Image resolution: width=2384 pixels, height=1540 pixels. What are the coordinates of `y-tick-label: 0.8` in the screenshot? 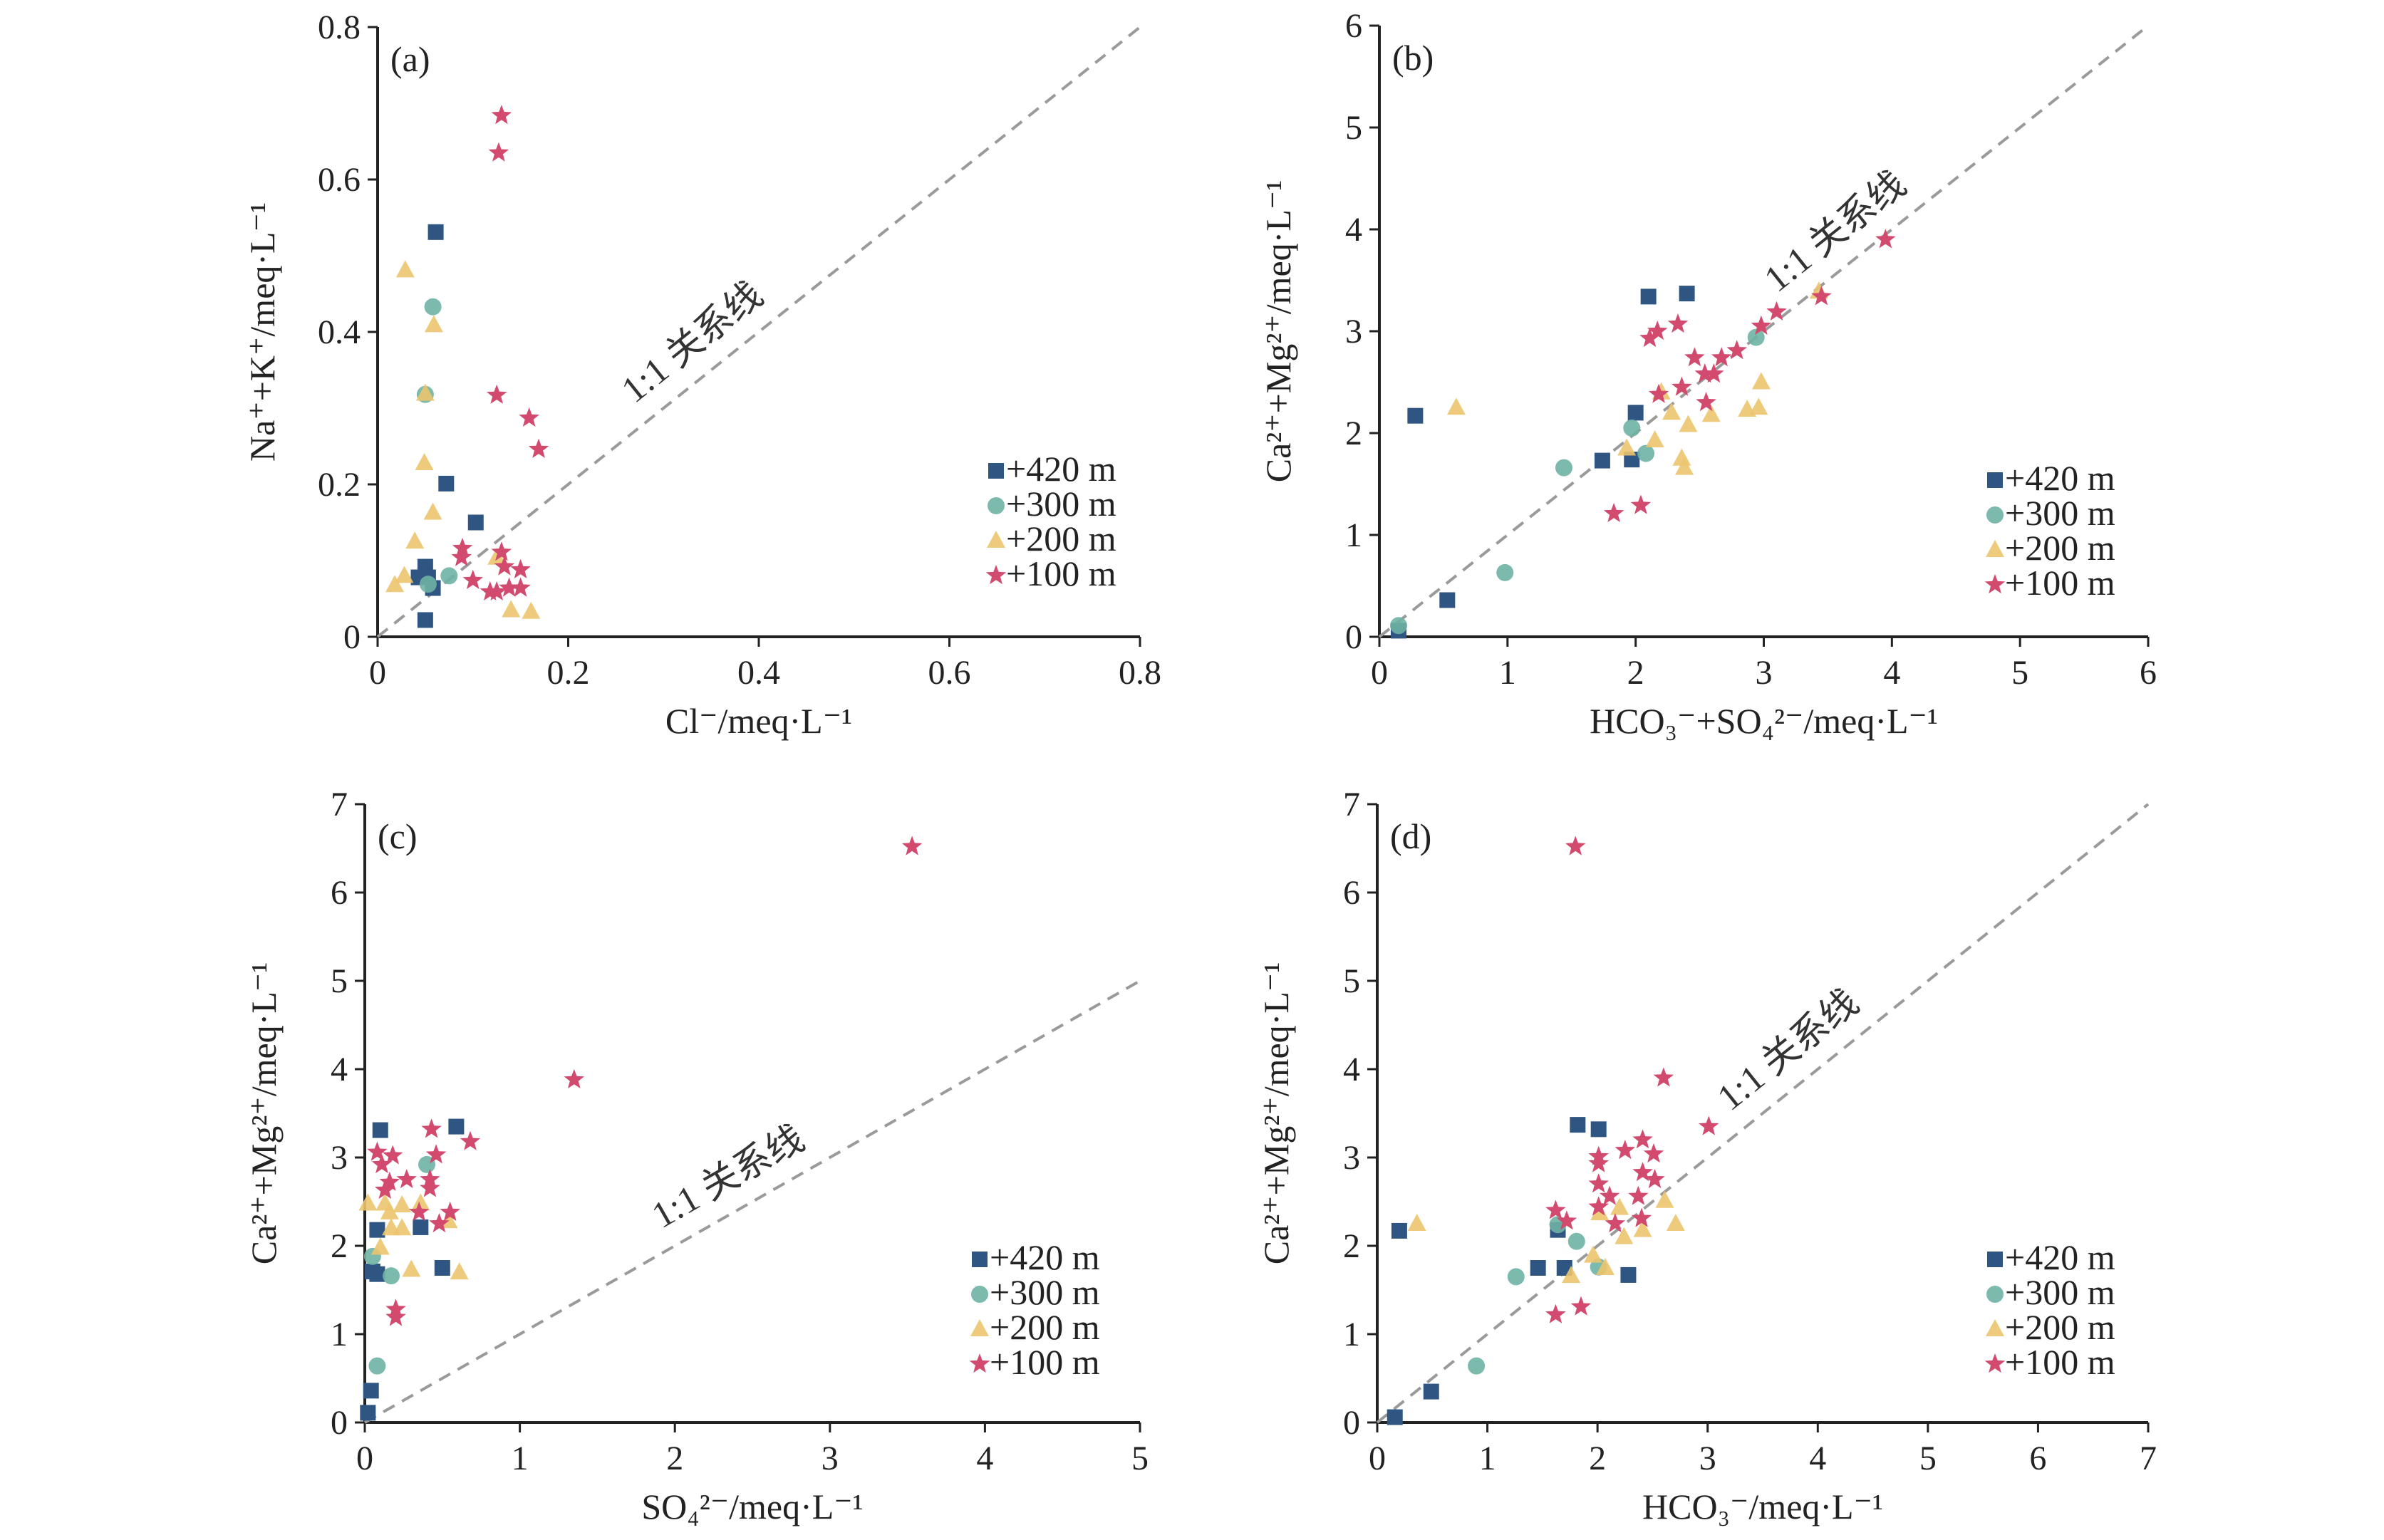 It's located at (339, 28).